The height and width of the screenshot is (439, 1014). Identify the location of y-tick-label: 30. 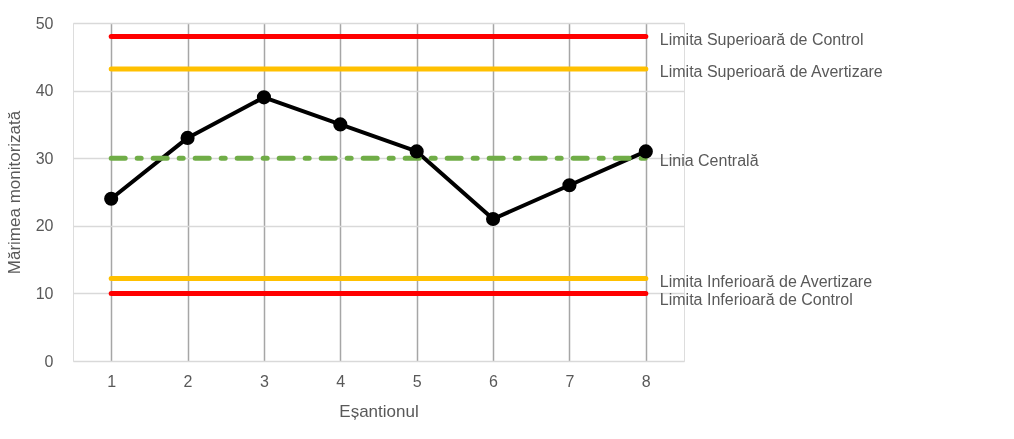
(44, 158).